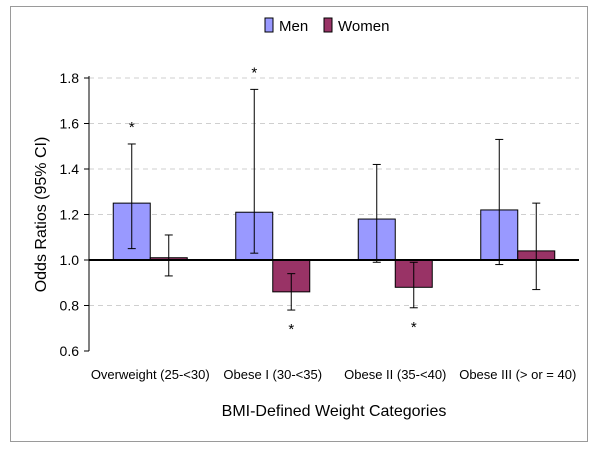 The image size is (600, 452). I want to click on category-label: Obese III (> or = 40), so click(517, 374).